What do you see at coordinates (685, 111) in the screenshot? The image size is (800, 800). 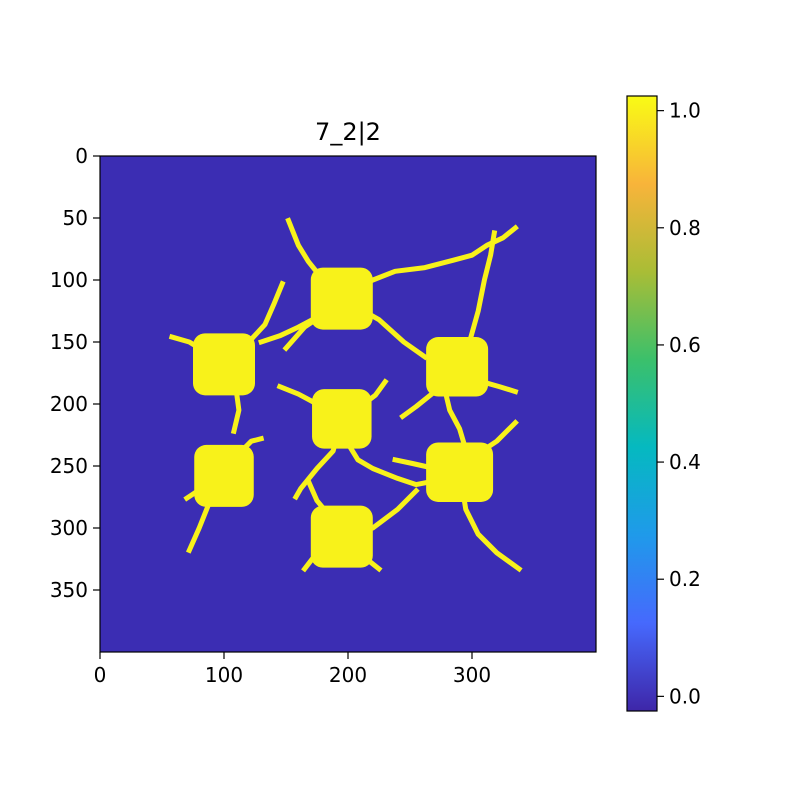 I see `colorbar-tick-label: 1.0` at bounding box center [685, 111].